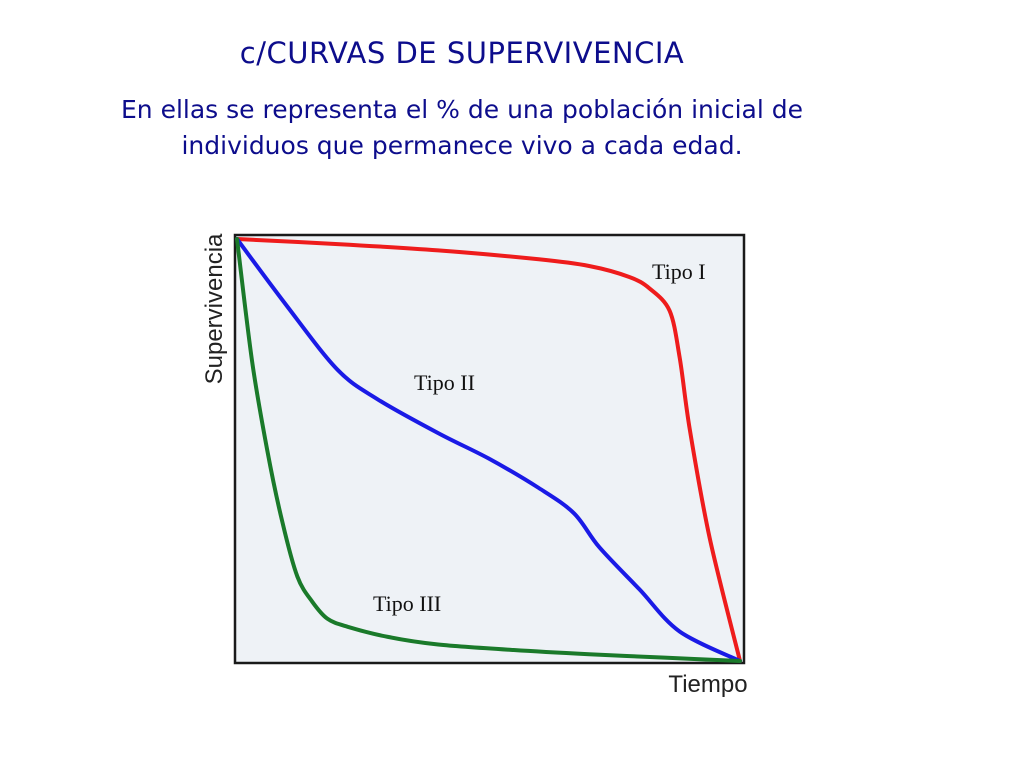  I want to click on x-axis-label: Tiempo, so click(707, 684).